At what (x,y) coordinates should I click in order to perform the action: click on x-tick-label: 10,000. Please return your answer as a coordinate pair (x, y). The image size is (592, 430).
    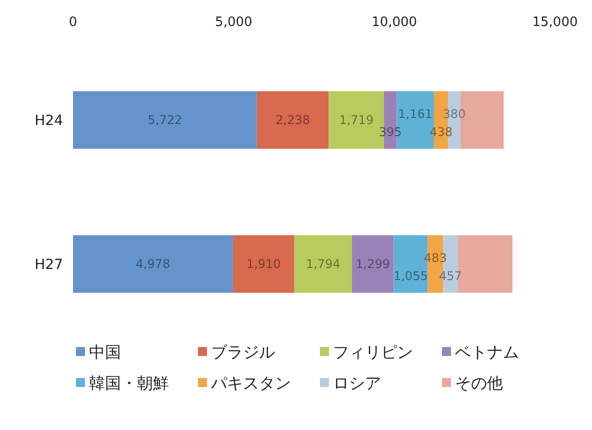
    Looking at the image, I should click on (395, 22).